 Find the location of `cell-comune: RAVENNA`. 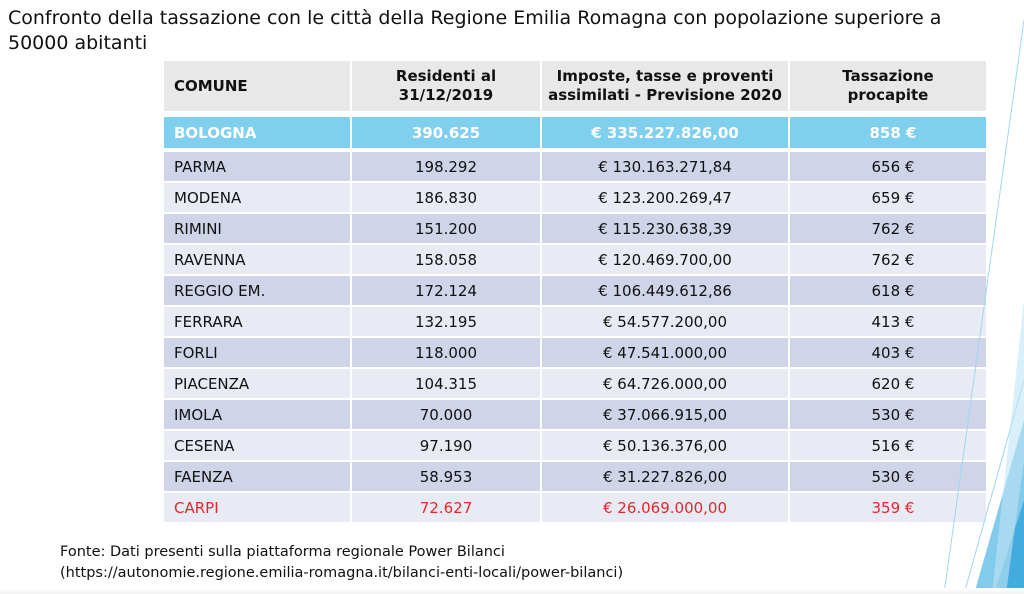

cell-comune: RAVENNA is located at coordinates (258, 258).